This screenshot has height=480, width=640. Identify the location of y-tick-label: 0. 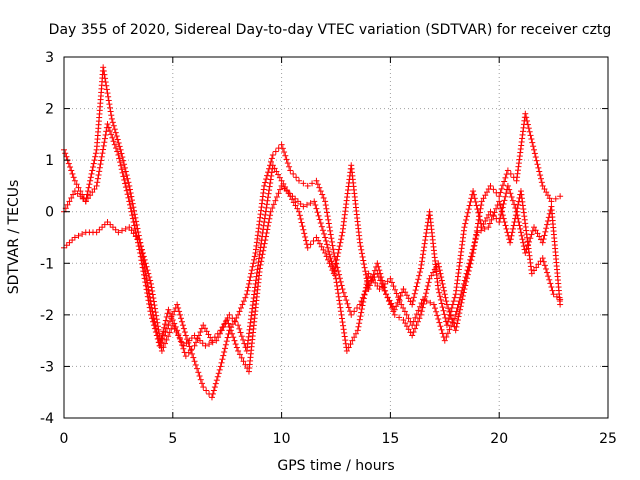
(49, 213).